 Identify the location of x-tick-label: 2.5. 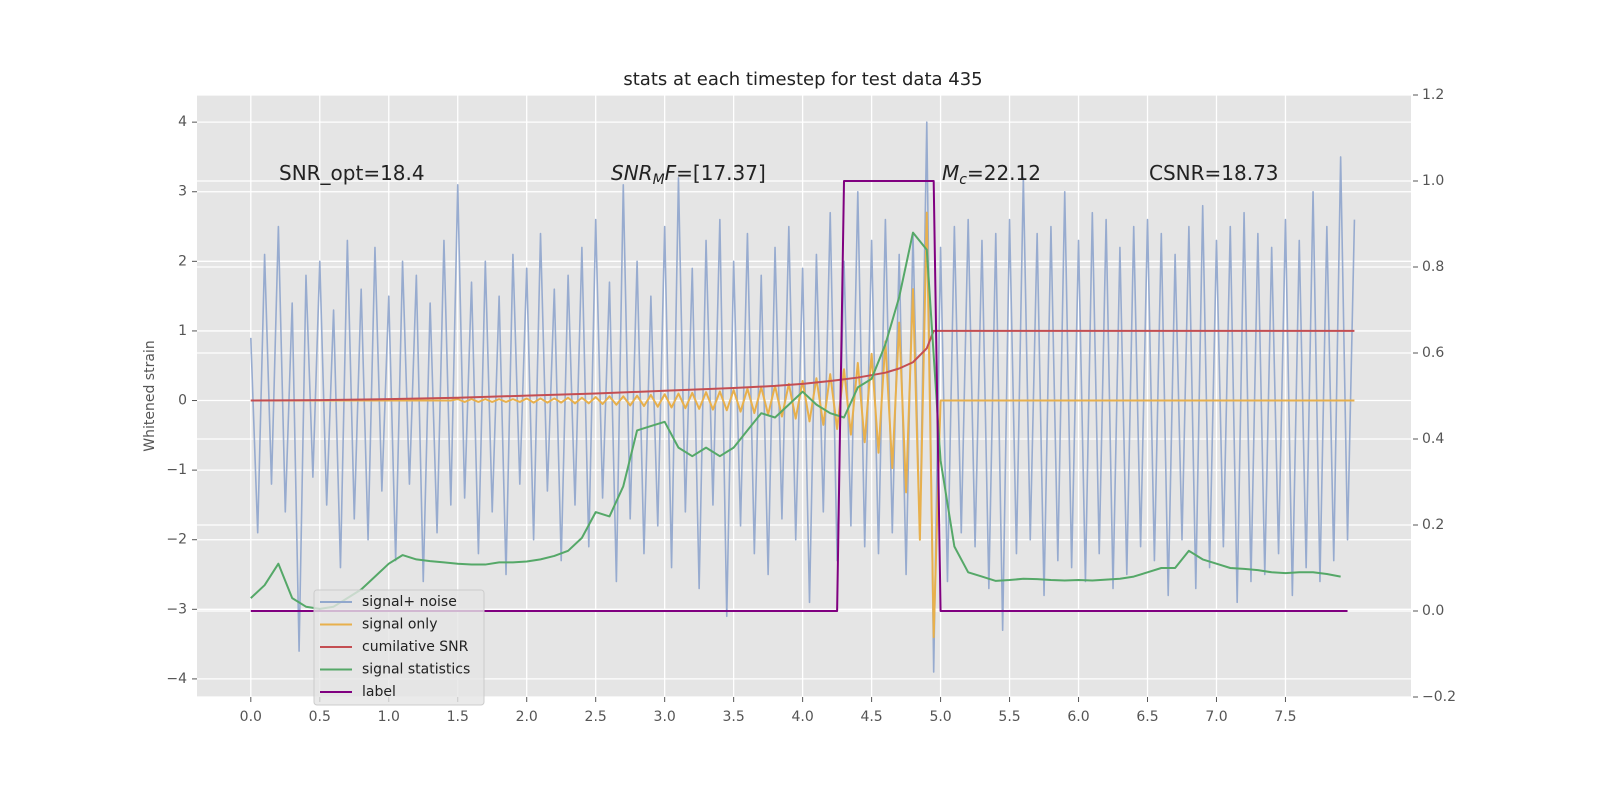
(596, 717).